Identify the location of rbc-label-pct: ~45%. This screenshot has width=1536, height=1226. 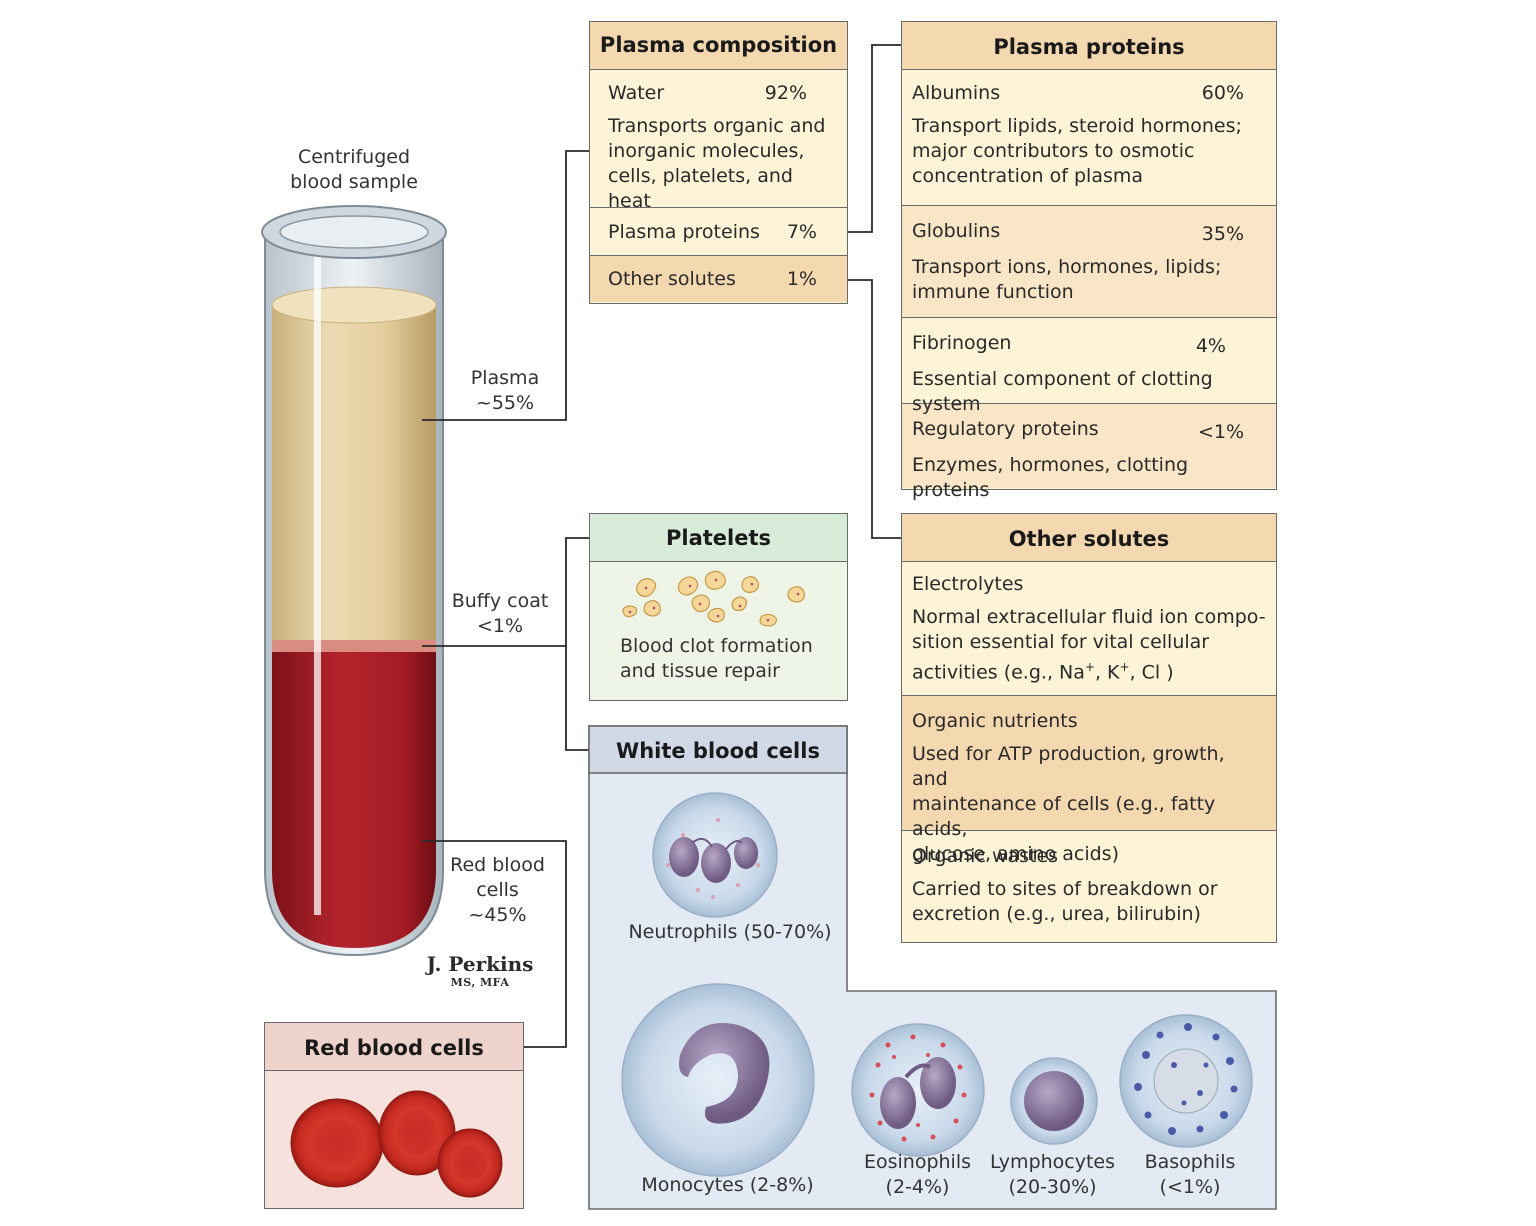
(497, 915).